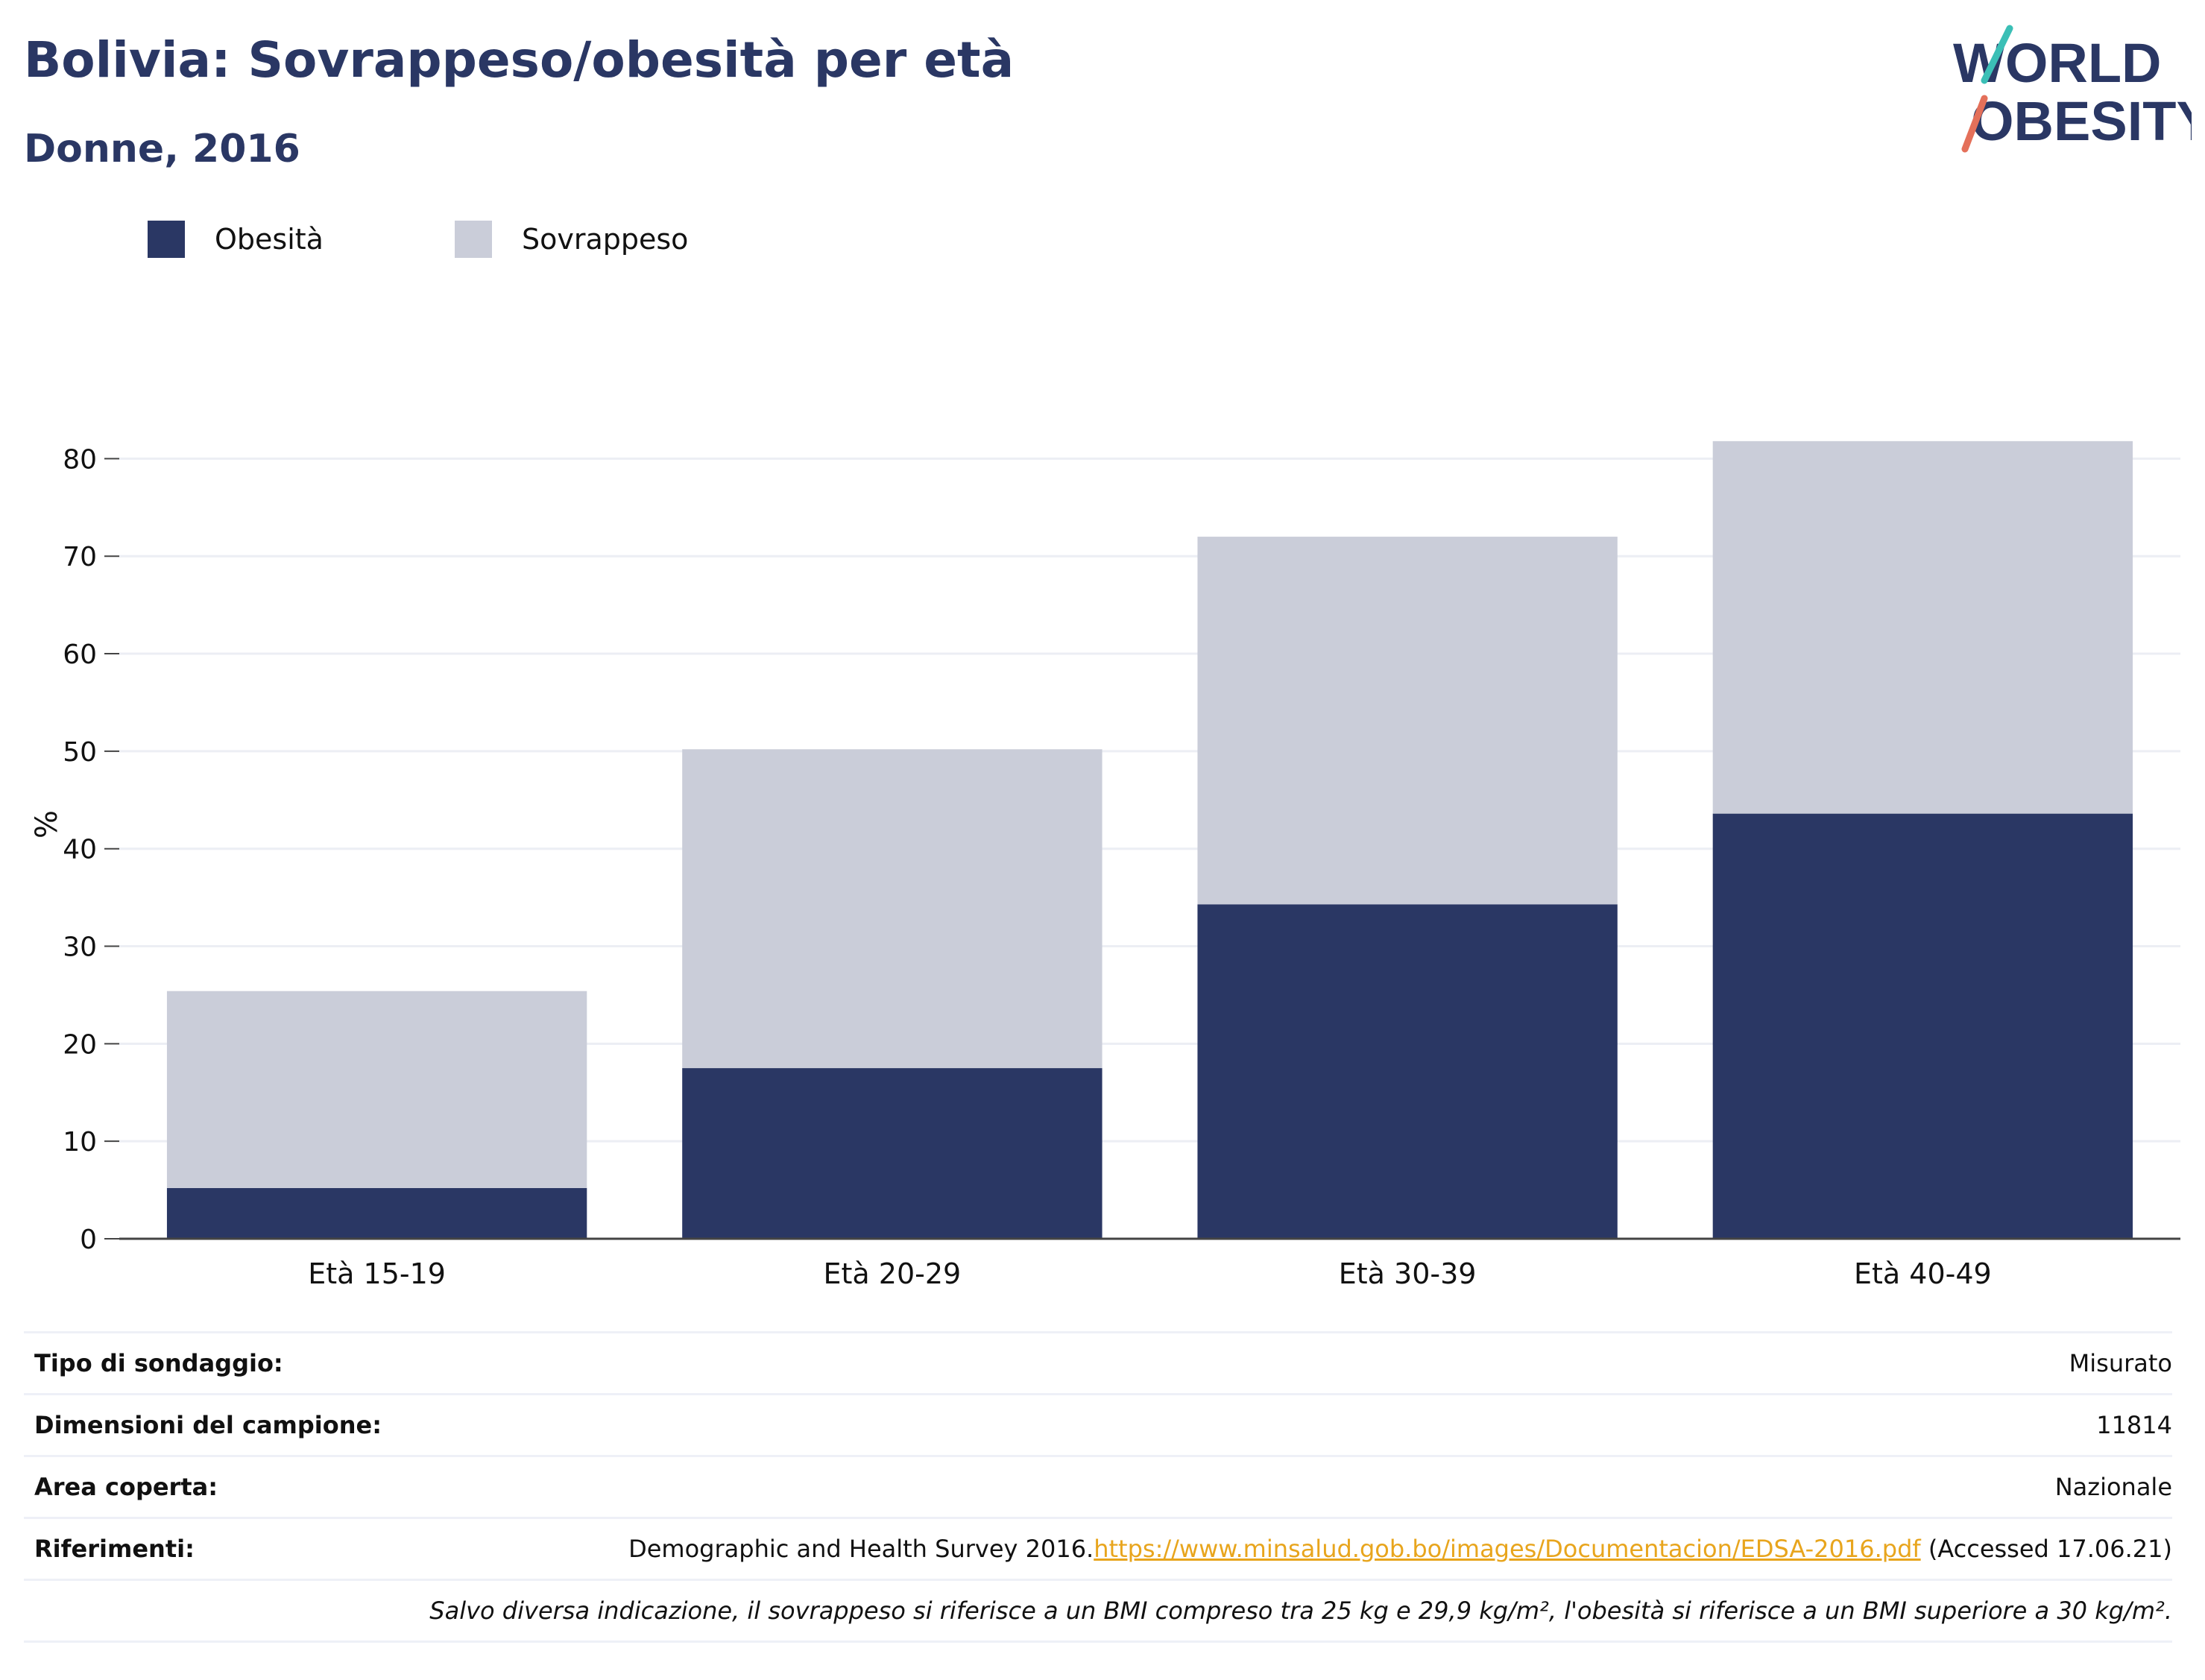 The image size is (2205, 1680). Describe the element at coordinates (893, 1273) in the screenshot. I see `x-tick-label: Età 20-29` at that location.